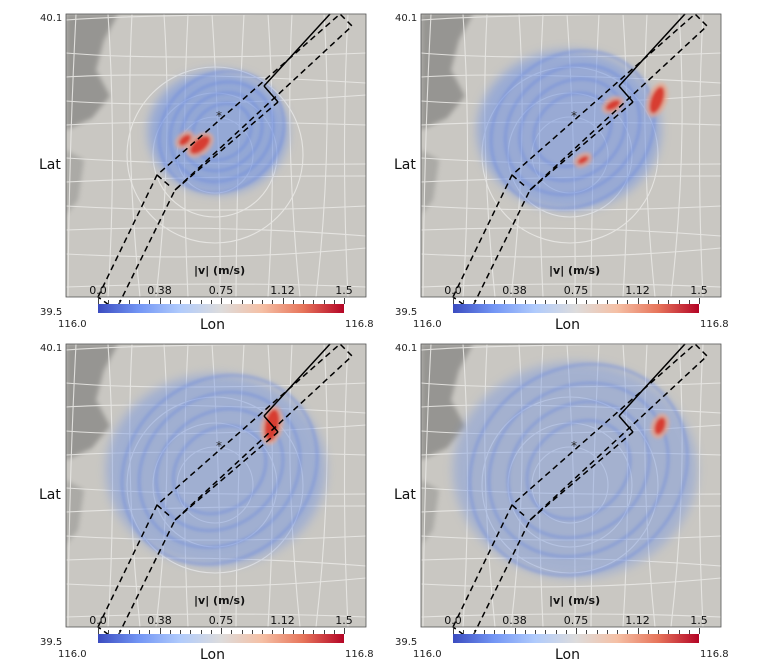  What do you see at coordinates (51, 312) in the screenshot?
I see `lat-min-label: 39.5` at bounding box center [51, 312].